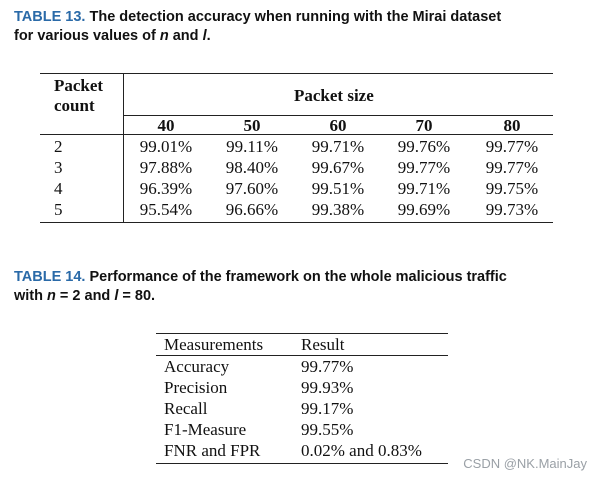 This screenshot has width=601, height=483. Describe the element at coordinates (338, 209) in the screenshot. I see `table13-cell: 99.38%` at that location.